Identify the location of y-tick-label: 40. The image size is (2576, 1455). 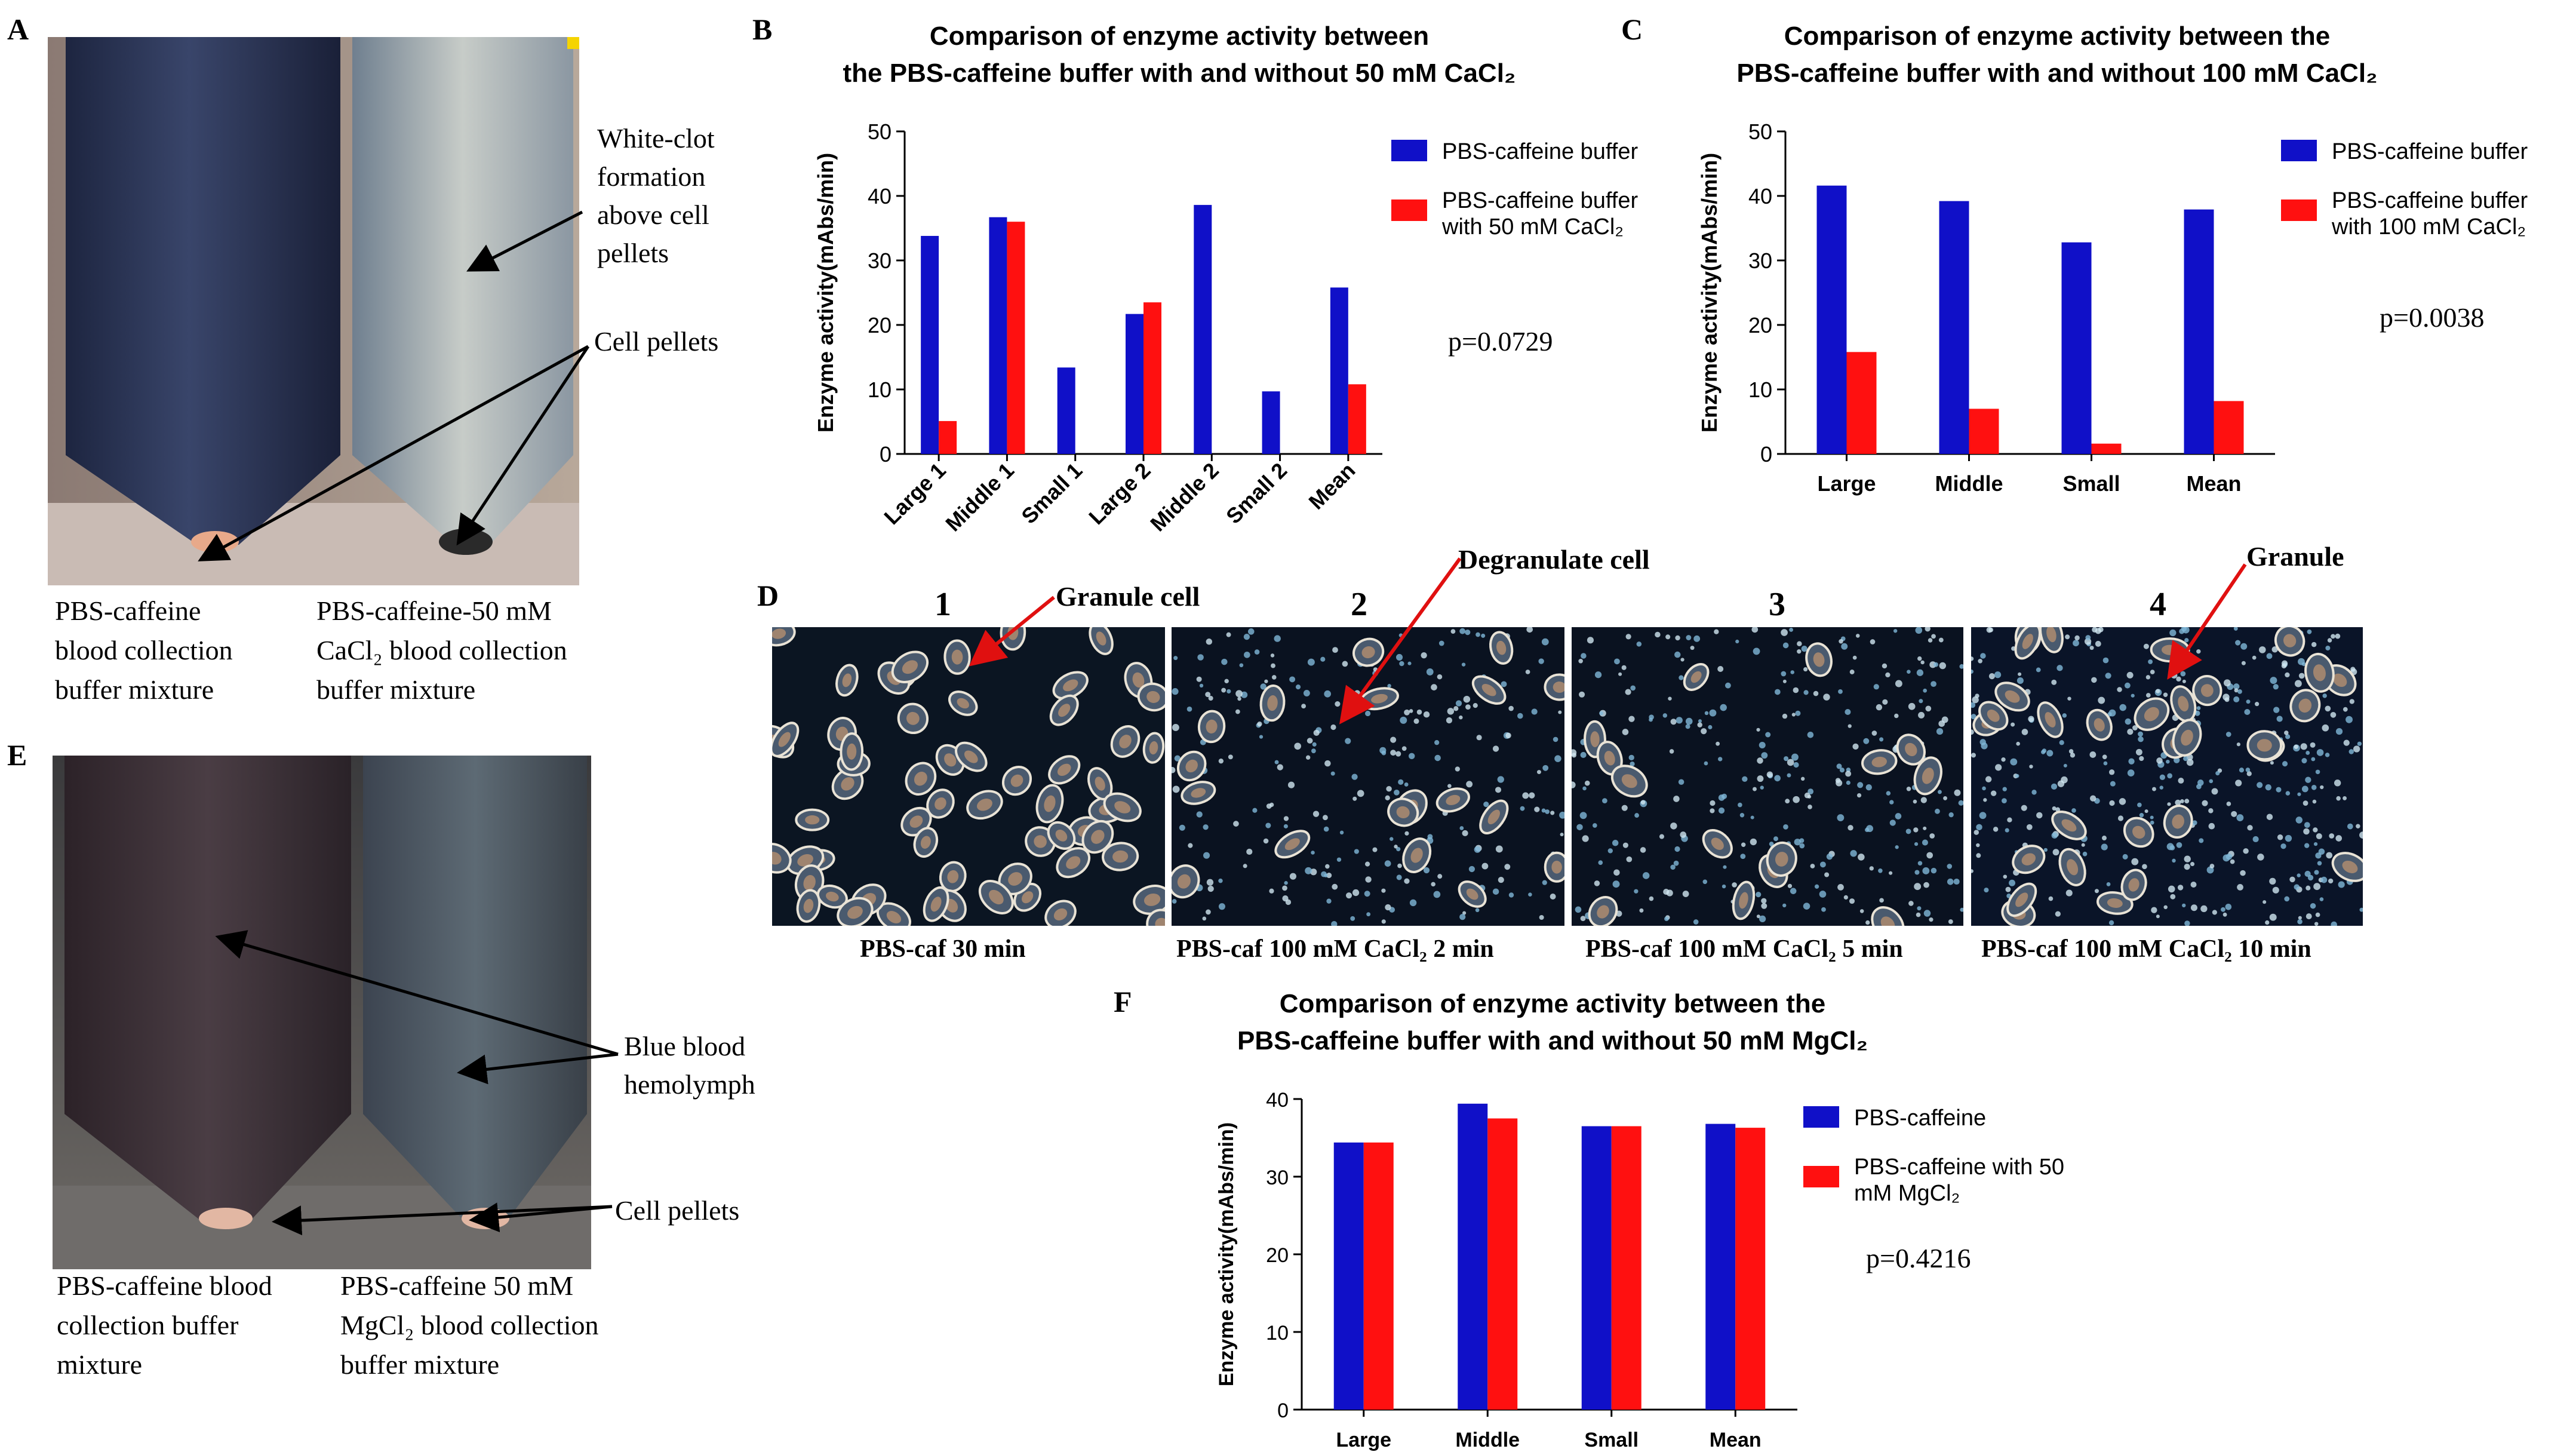
(880, 196).